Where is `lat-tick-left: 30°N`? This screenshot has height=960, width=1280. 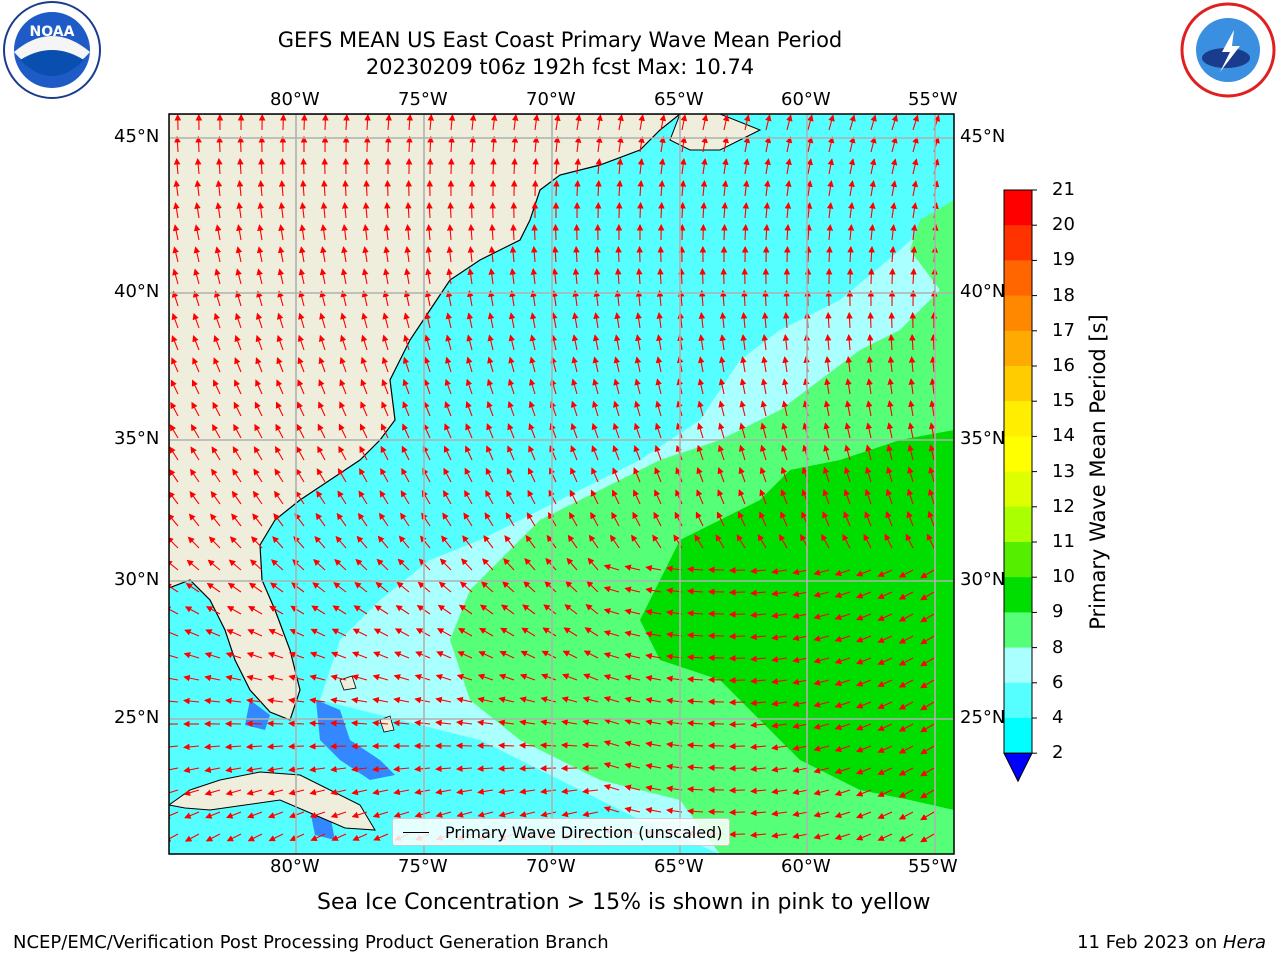 lat-tick-left: 30°N is located at coordinates (137, 579).